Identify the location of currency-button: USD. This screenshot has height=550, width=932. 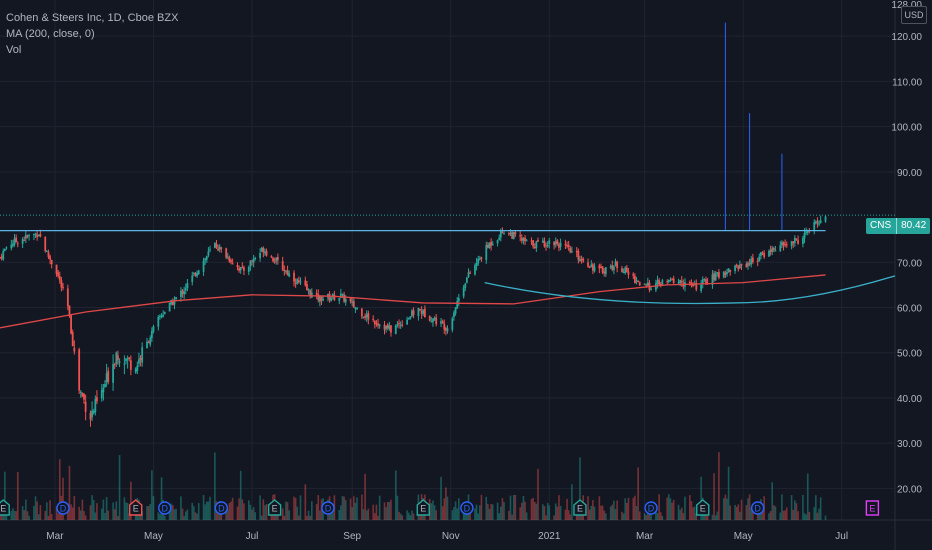
(914, 15).